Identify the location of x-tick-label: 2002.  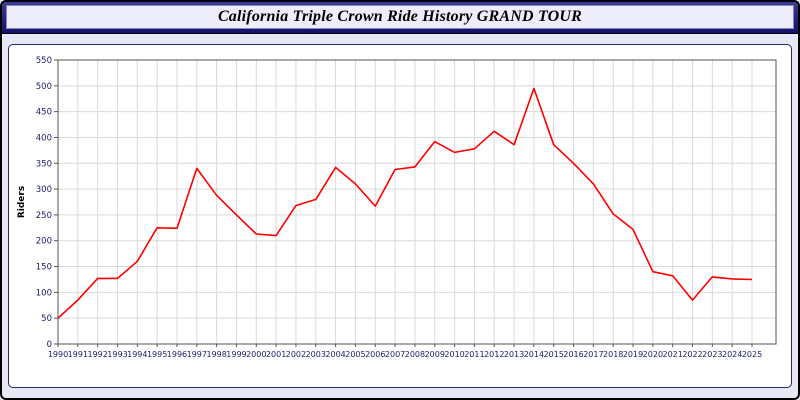
(296, 354).